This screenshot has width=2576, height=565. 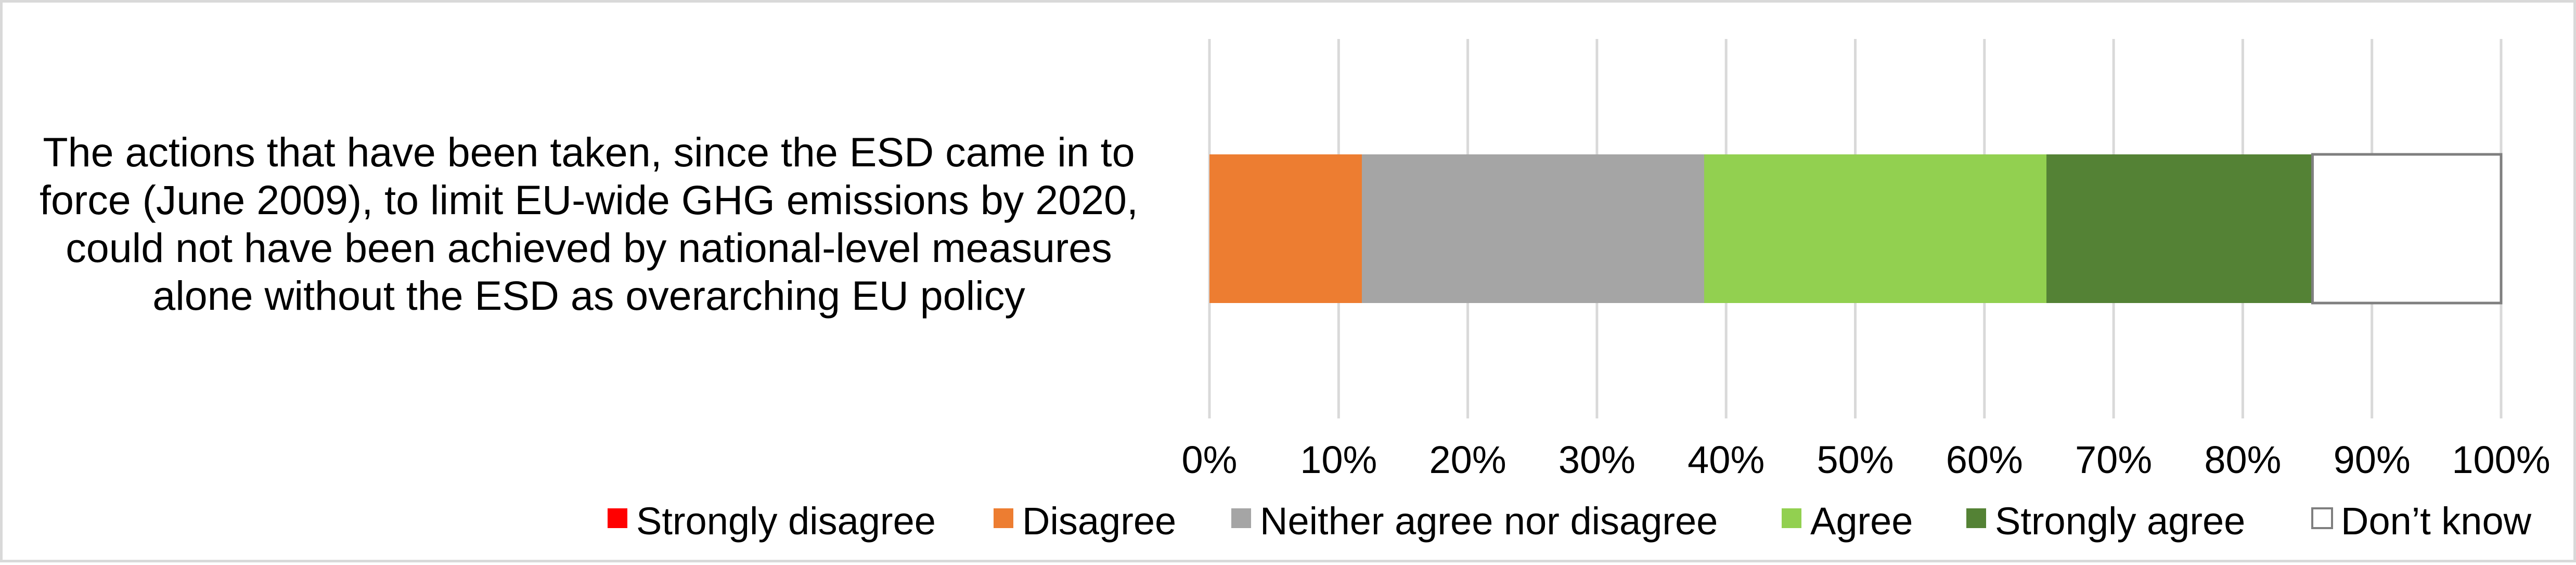 What do you see at coordinates (2120, 521) in the screenshot?
I see `legend-label: Strongly agree` at bounding box center [2120, 521].